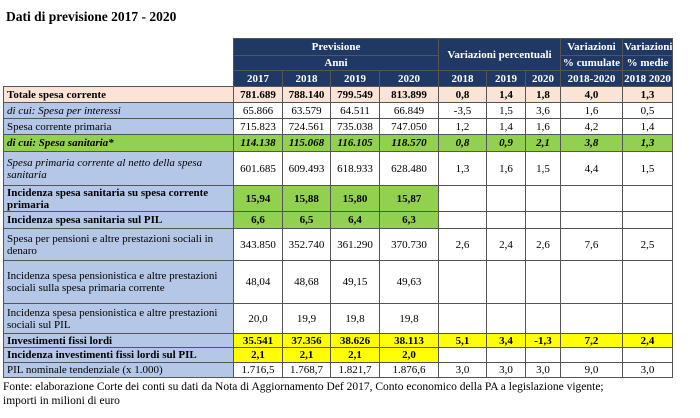 This screenshot has width=700, height=418. Describe the element at coordinates (543, 94) in the screenshot. I see `cell-value: 1,8` at that location.